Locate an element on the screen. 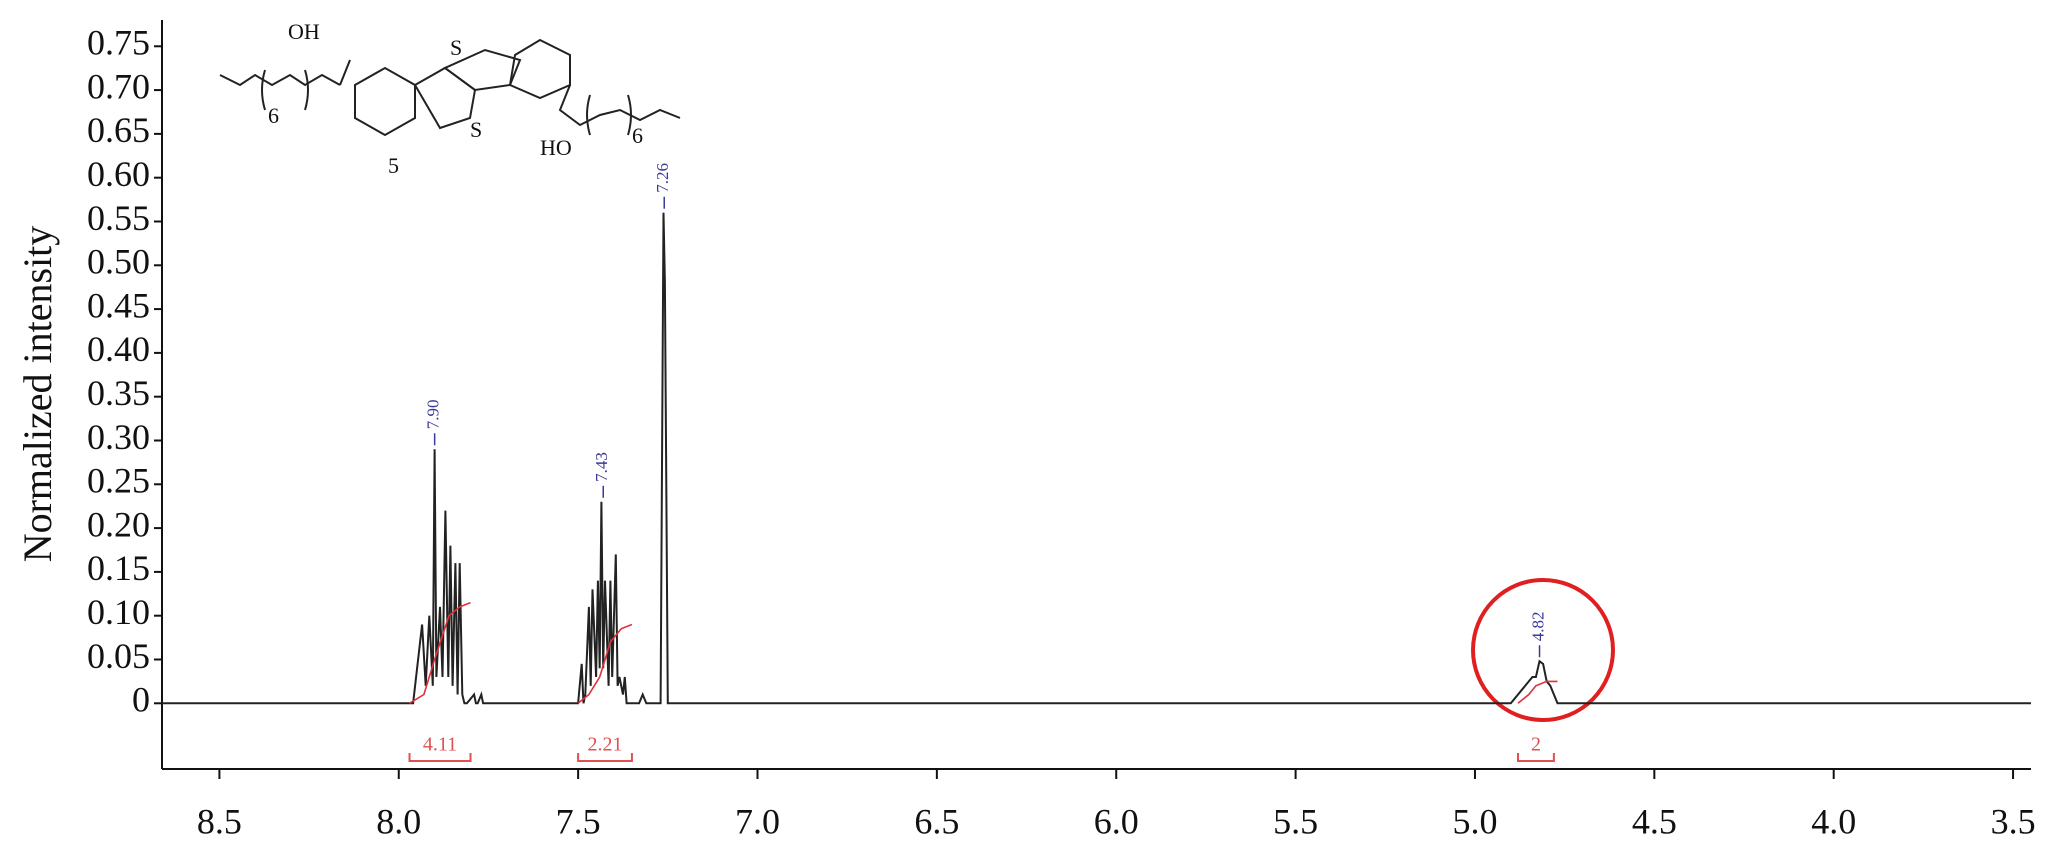  structure-label: HO is located at coordinates (556, 147).